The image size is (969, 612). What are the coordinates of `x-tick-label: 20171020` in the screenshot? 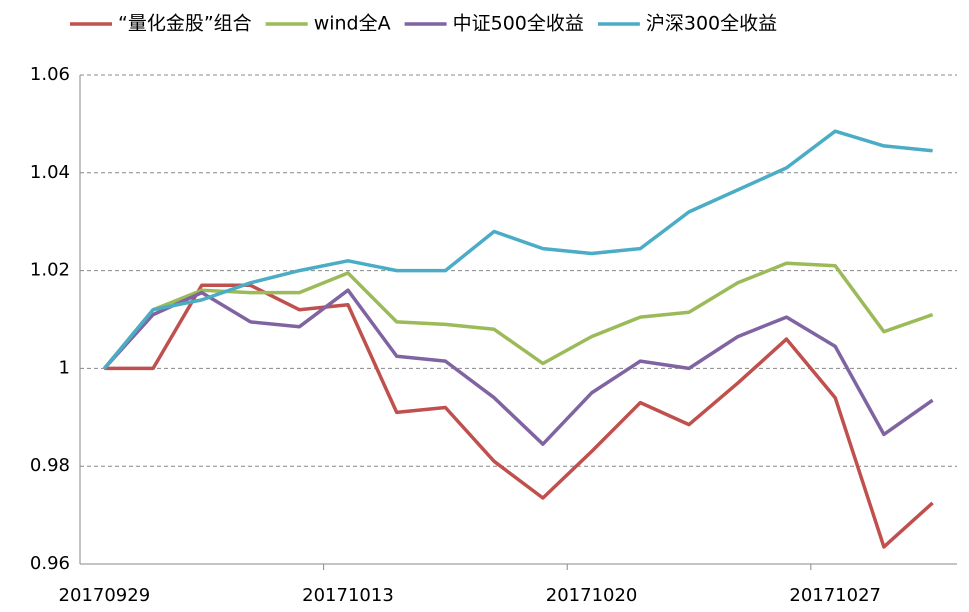 It's located at (592, 595).